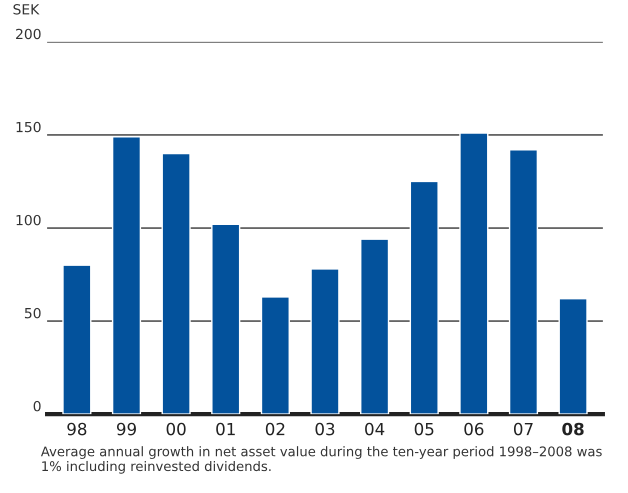 Image resolution: width=628 pixels, height=493 pixels. I want to click on x-tick-label: 04, so click(374, 429).